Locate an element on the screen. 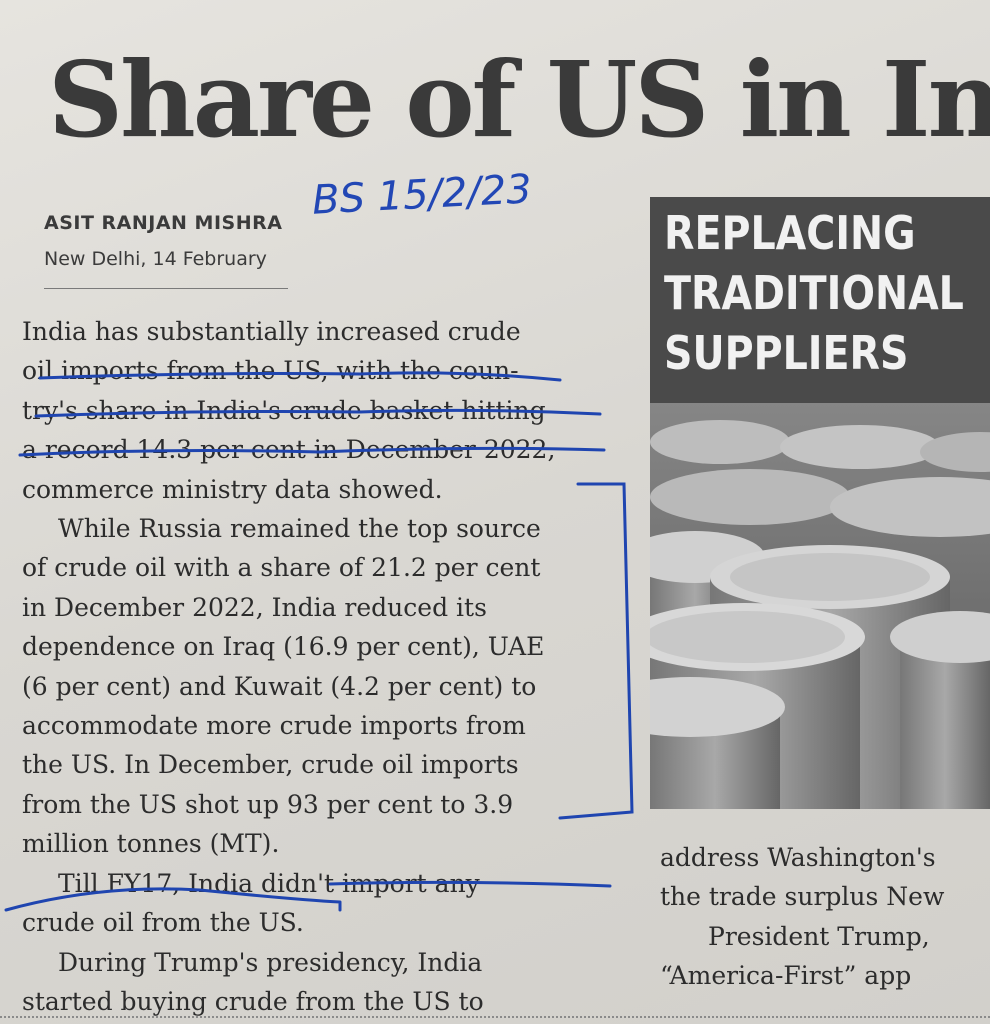  article-line: During Trump's presidency, India is located at coordinates (270, 962).